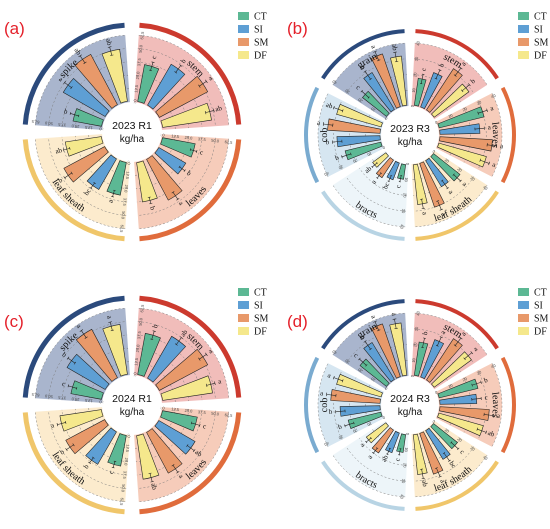 The image size is (550, 529). What do you see at coordinates (149, 354) in the screenshot?
I see `panel-3-stem-bar-ct` at bounding box center [149, 354].